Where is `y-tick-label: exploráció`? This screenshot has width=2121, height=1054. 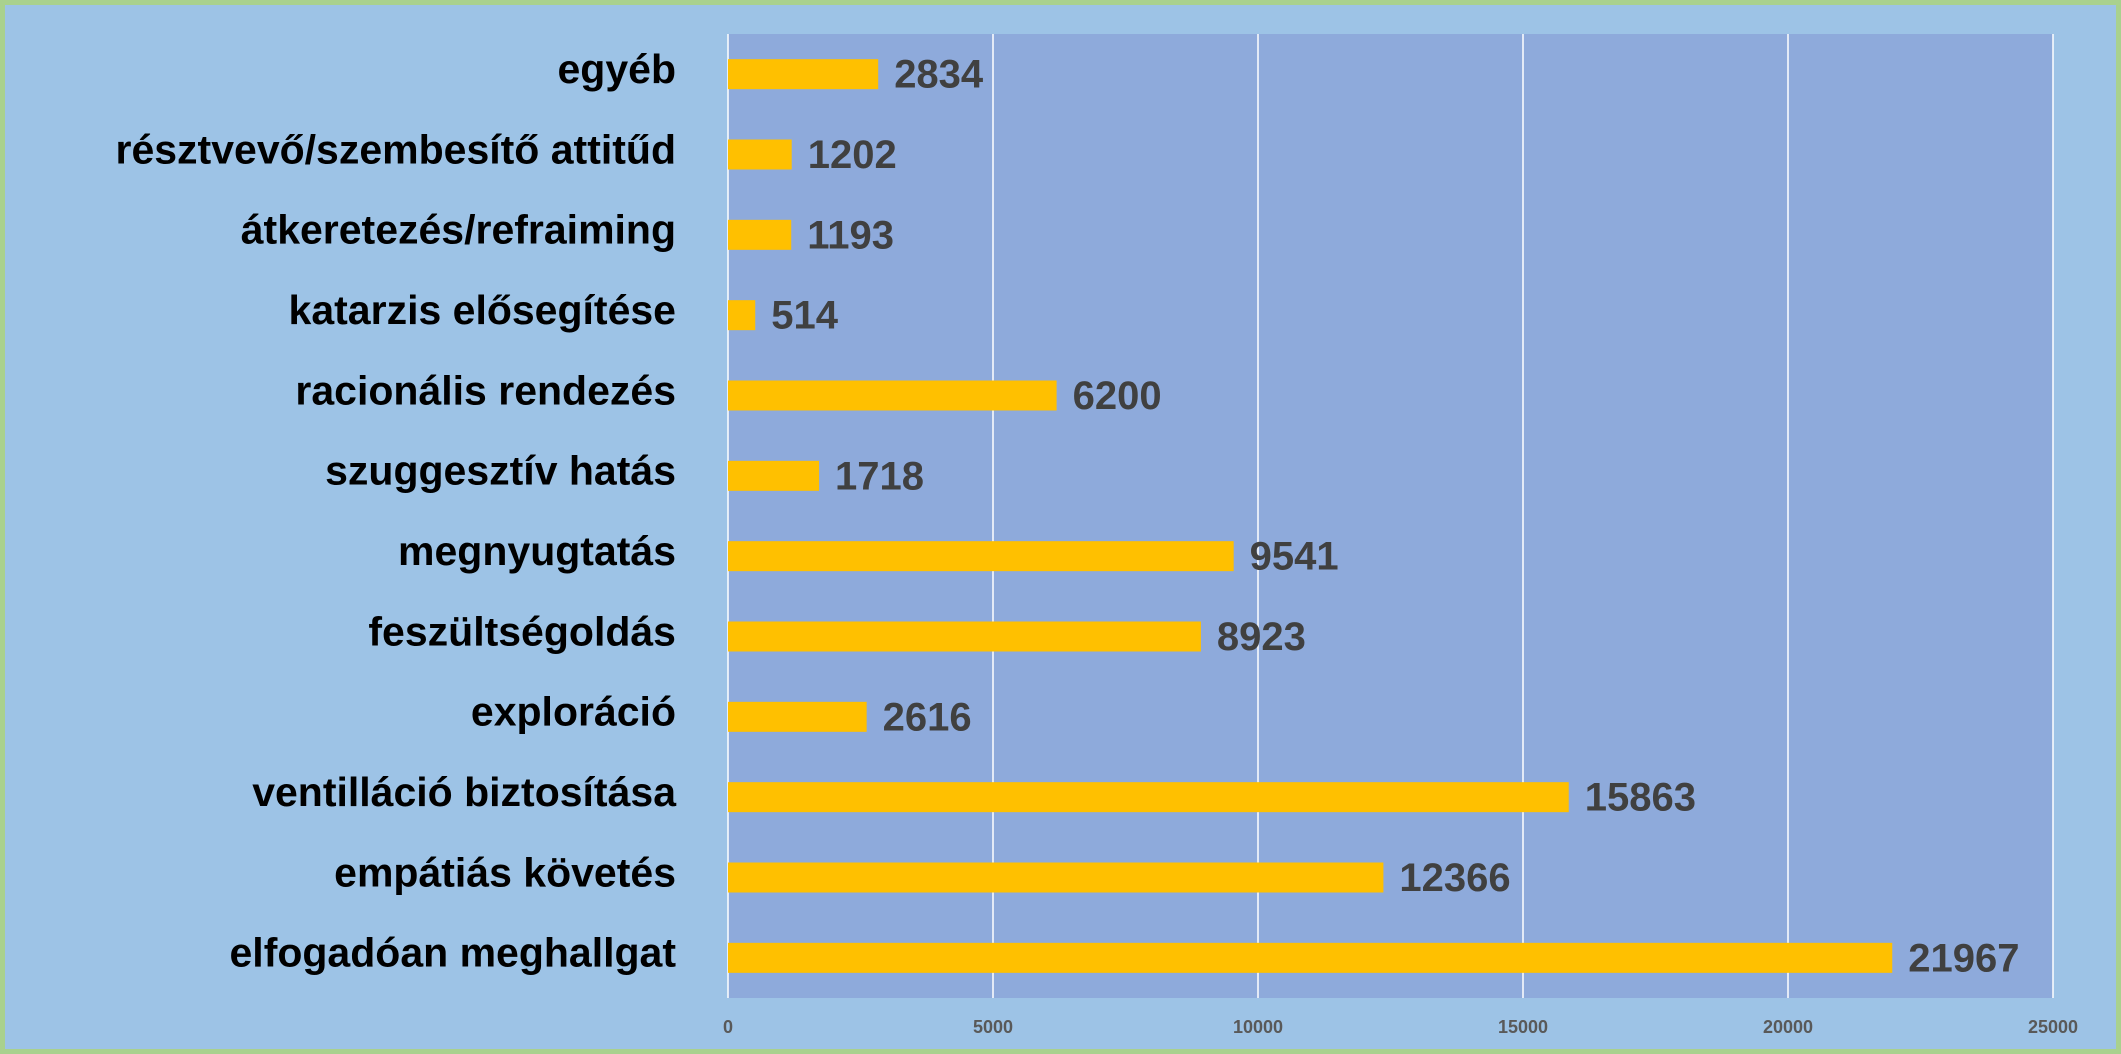
y-tick-label: exploráció is located at coordinates (573, 712).